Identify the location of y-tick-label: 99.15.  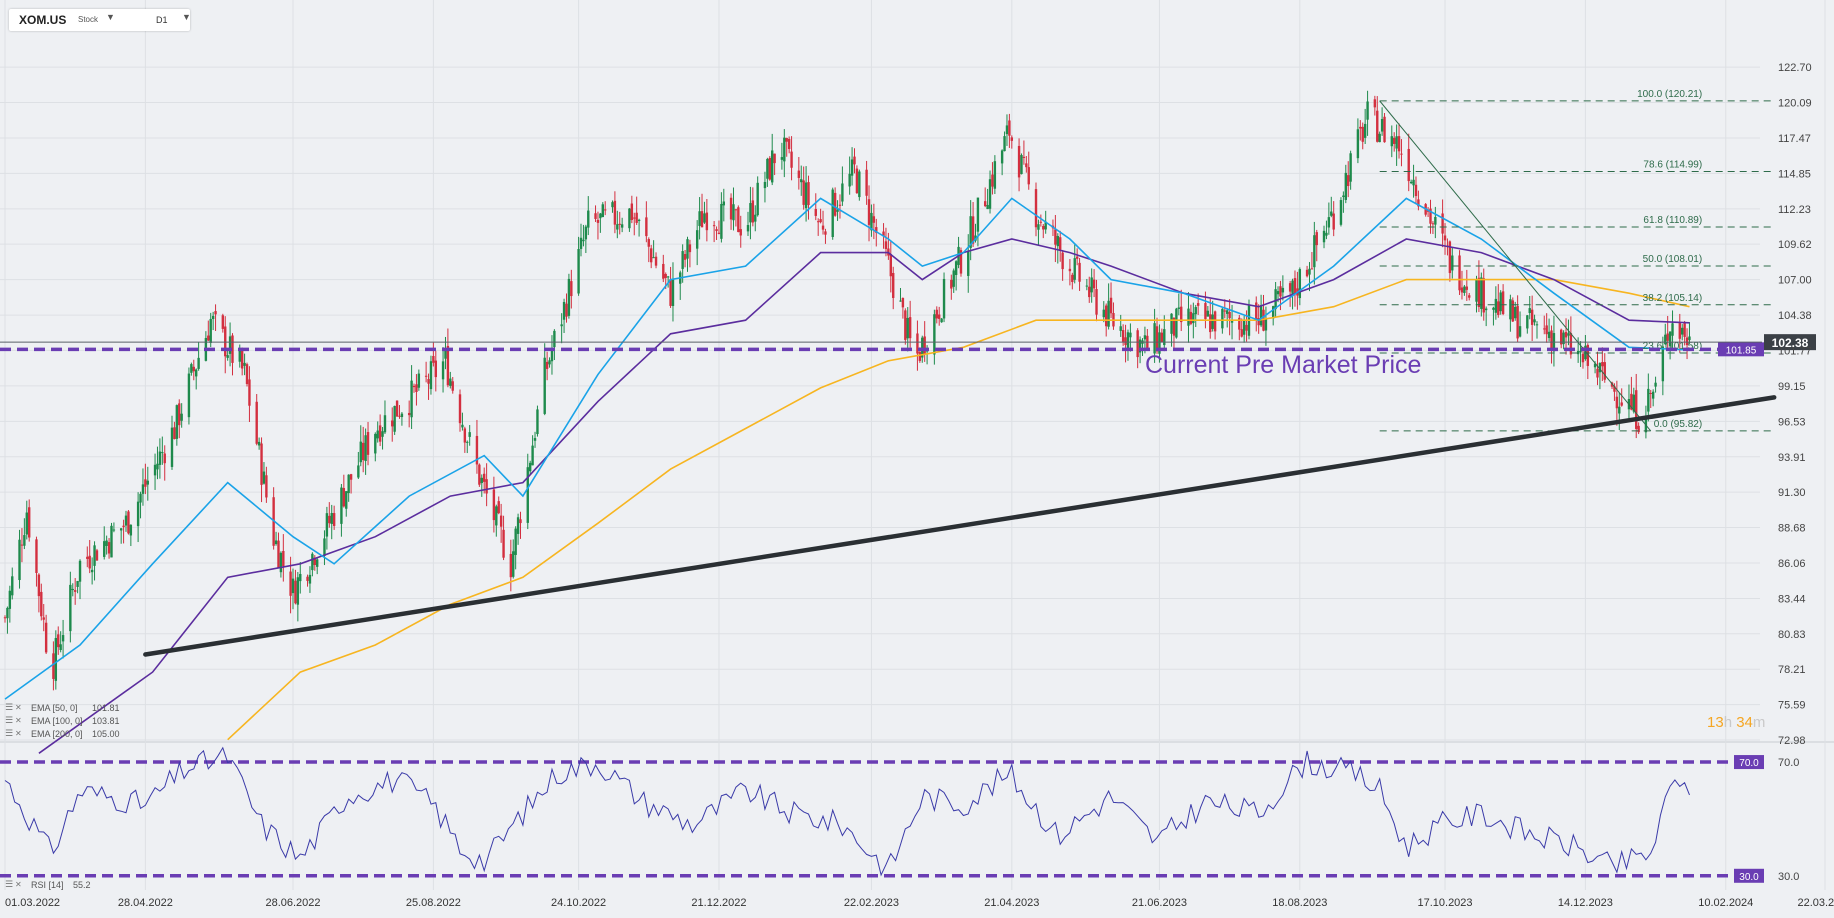
(1792, 387).